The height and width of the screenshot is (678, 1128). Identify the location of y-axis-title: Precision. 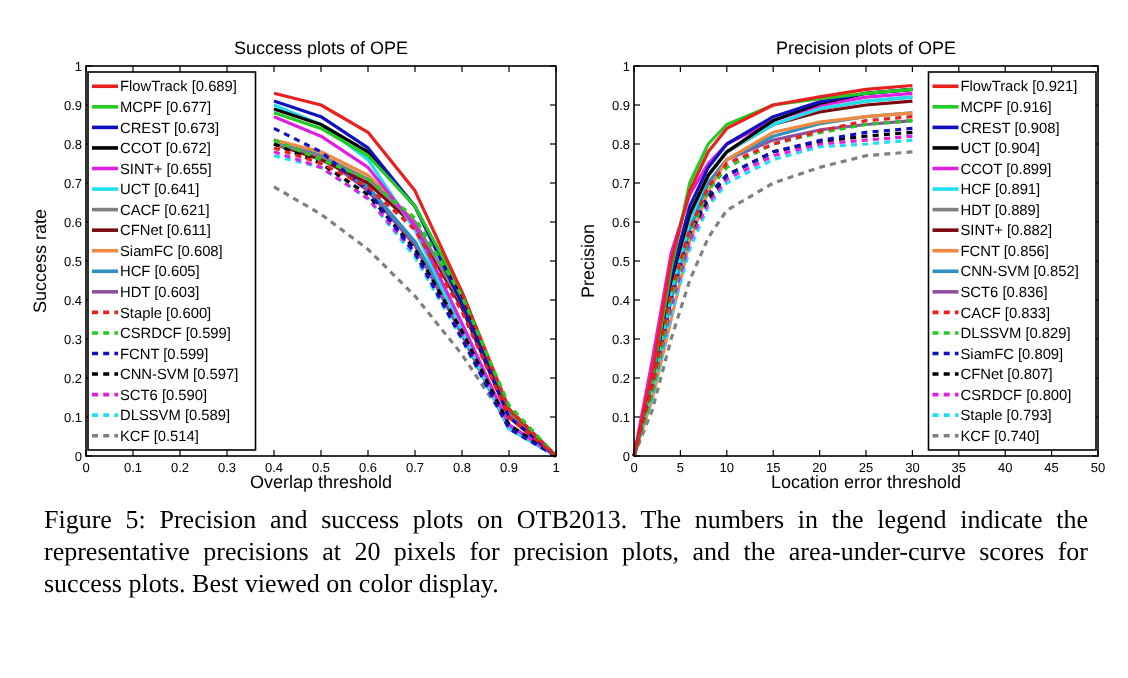
(588, 261).